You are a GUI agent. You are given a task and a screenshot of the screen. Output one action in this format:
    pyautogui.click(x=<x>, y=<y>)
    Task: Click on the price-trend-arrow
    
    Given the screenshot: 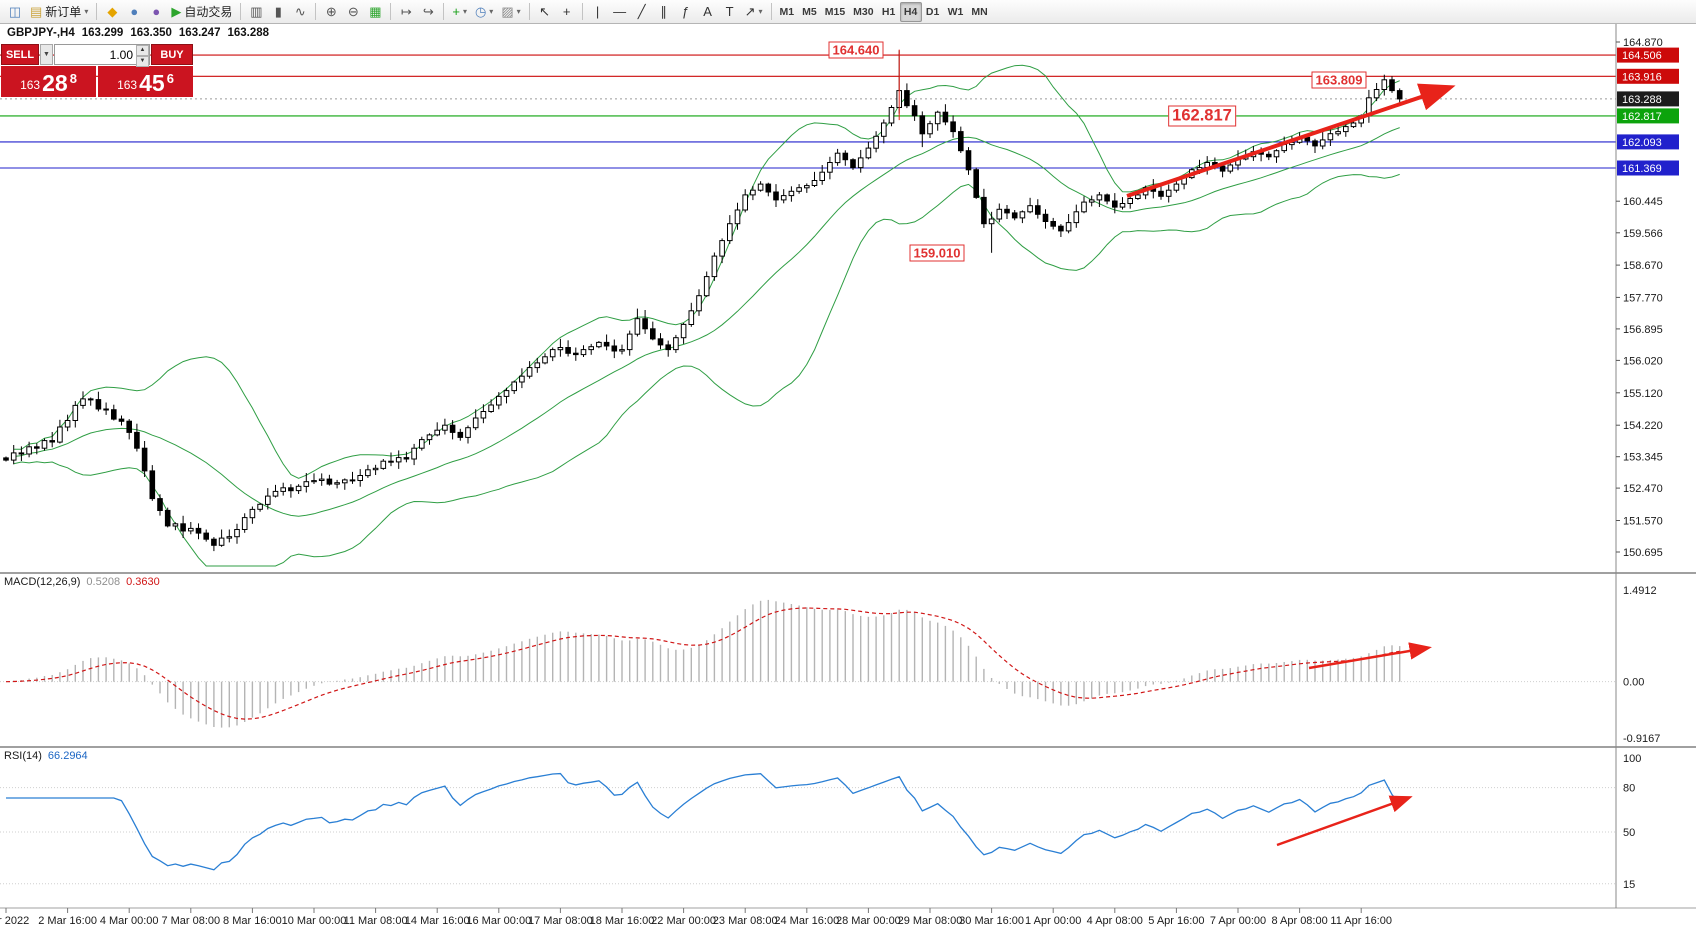 What is the action you would take?
    pyautogui.click(x=1291, y=140)
    